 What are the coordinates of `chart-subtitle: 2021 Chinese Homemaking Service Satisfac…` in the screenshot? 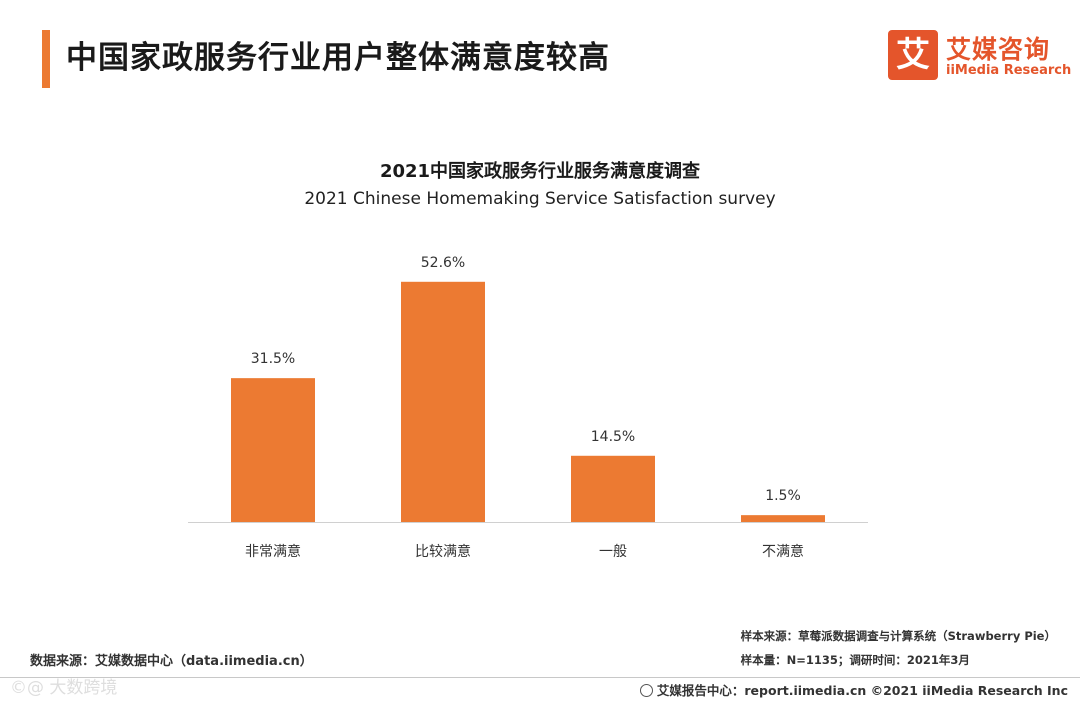 It's located at (540, 199).